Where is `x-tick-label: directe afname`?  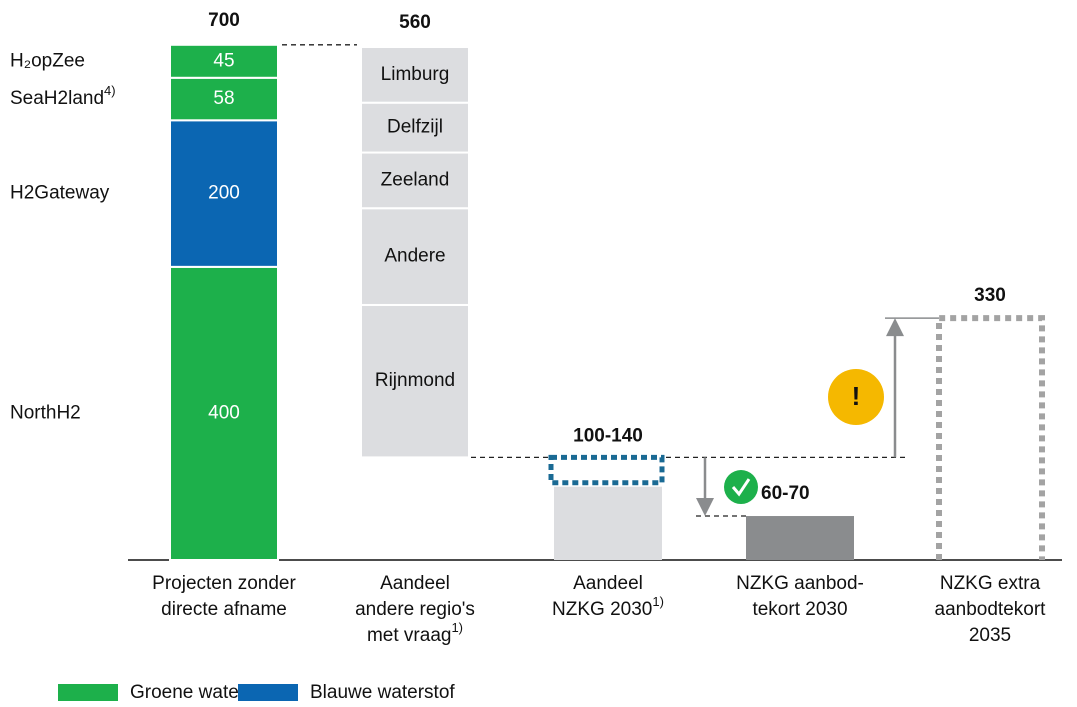 x-tick-label: directe afname is located at coordinates (224, 609).